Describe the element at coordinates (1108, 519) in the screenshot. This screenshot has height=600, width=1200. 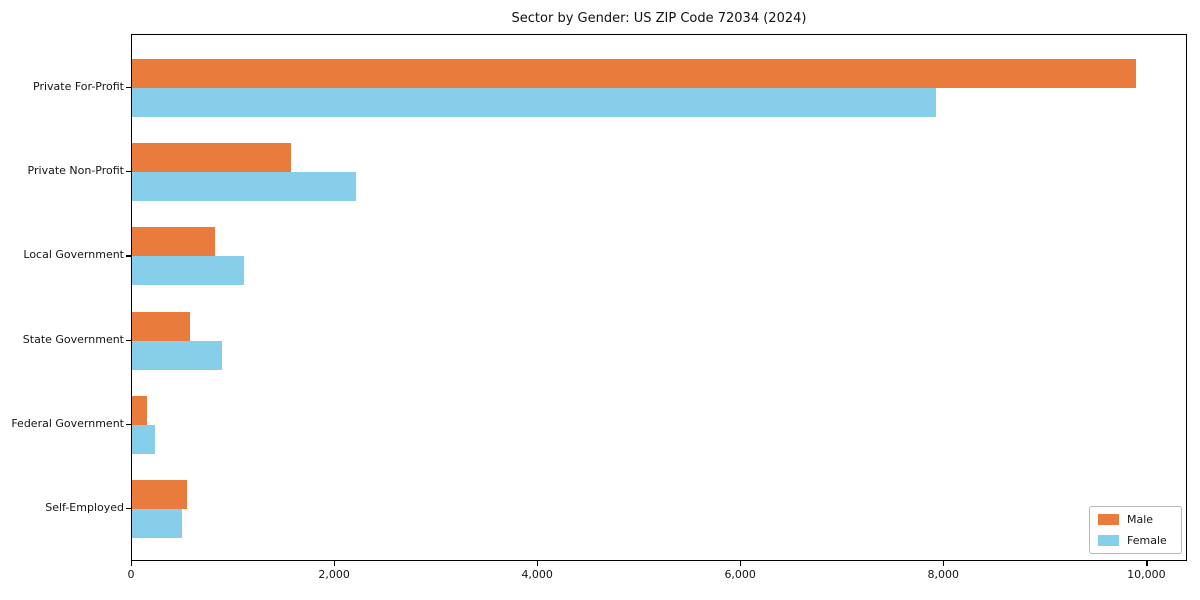
I see `legend-swatch-male-icon` at that location.